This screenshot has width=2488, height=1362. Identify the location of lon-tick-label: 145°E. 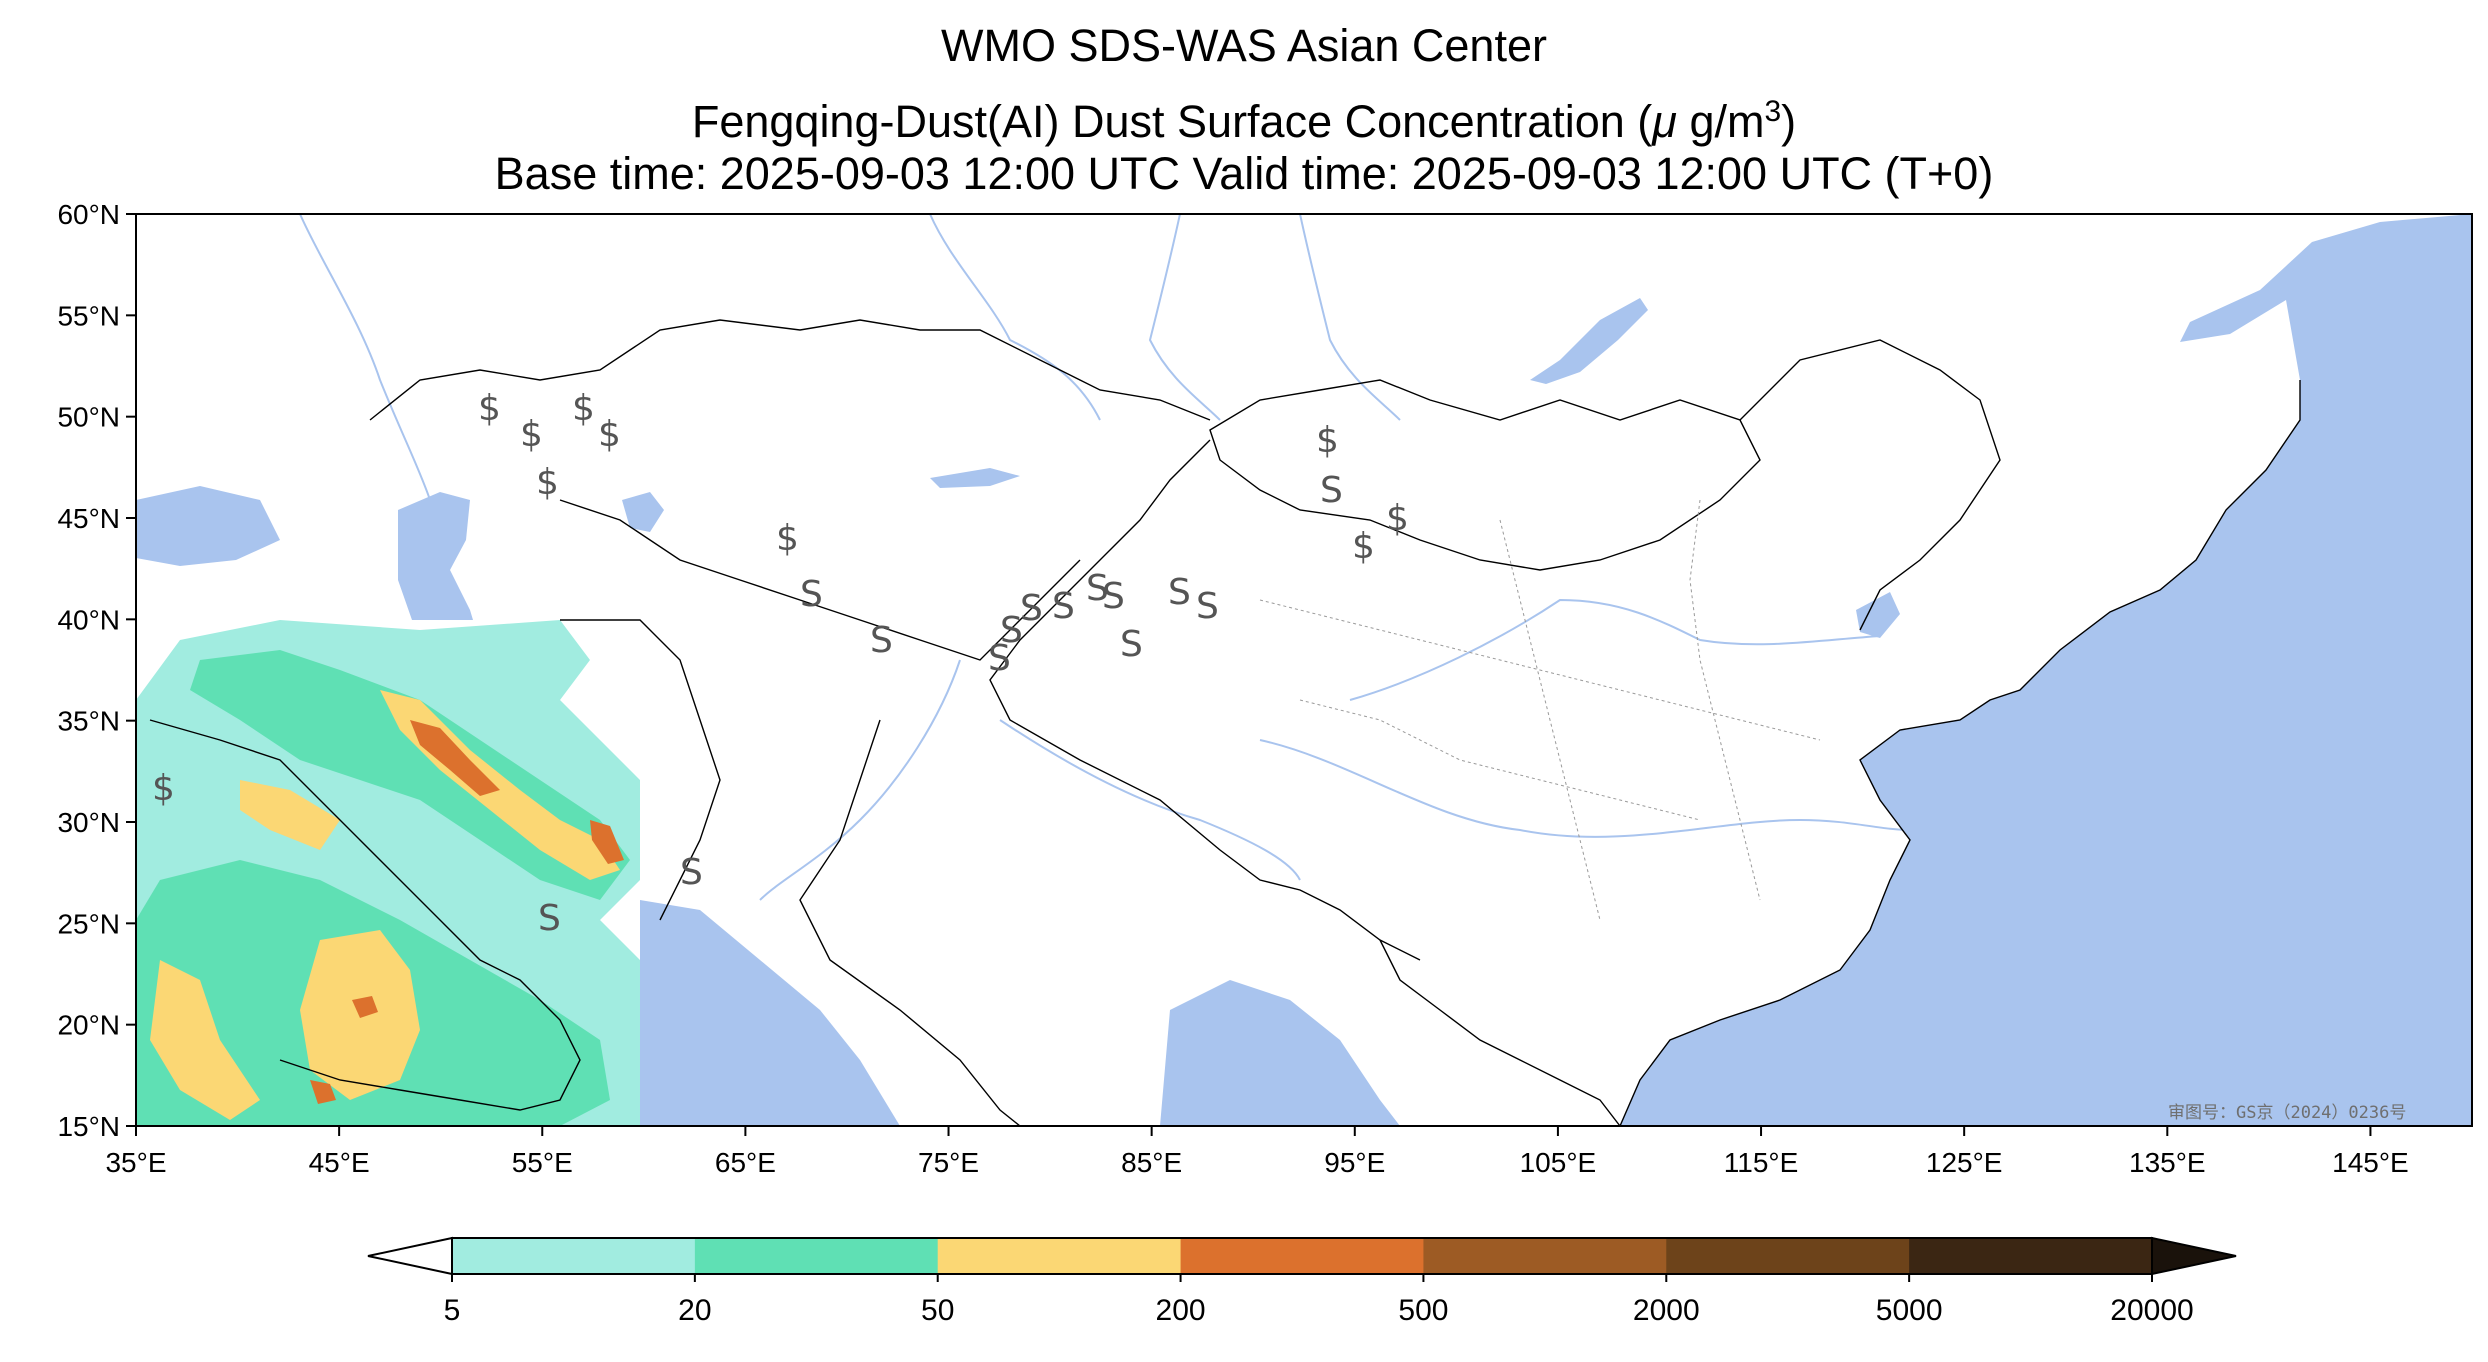
(2370, 1162).